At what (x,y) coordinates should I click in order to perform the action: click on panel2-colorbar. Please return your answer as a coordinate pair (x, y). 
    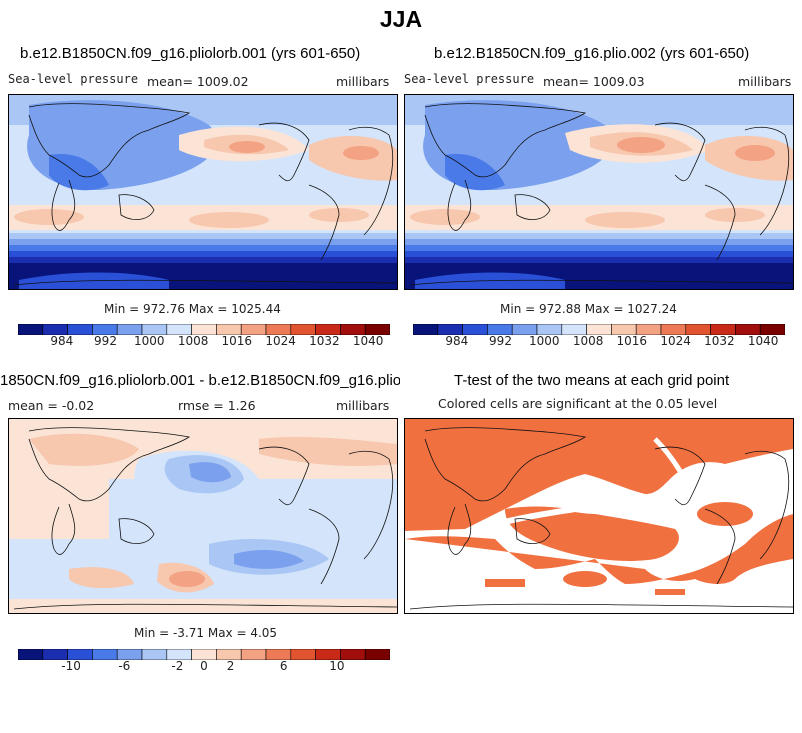
    Looking at the image, I should click on (599, 329).